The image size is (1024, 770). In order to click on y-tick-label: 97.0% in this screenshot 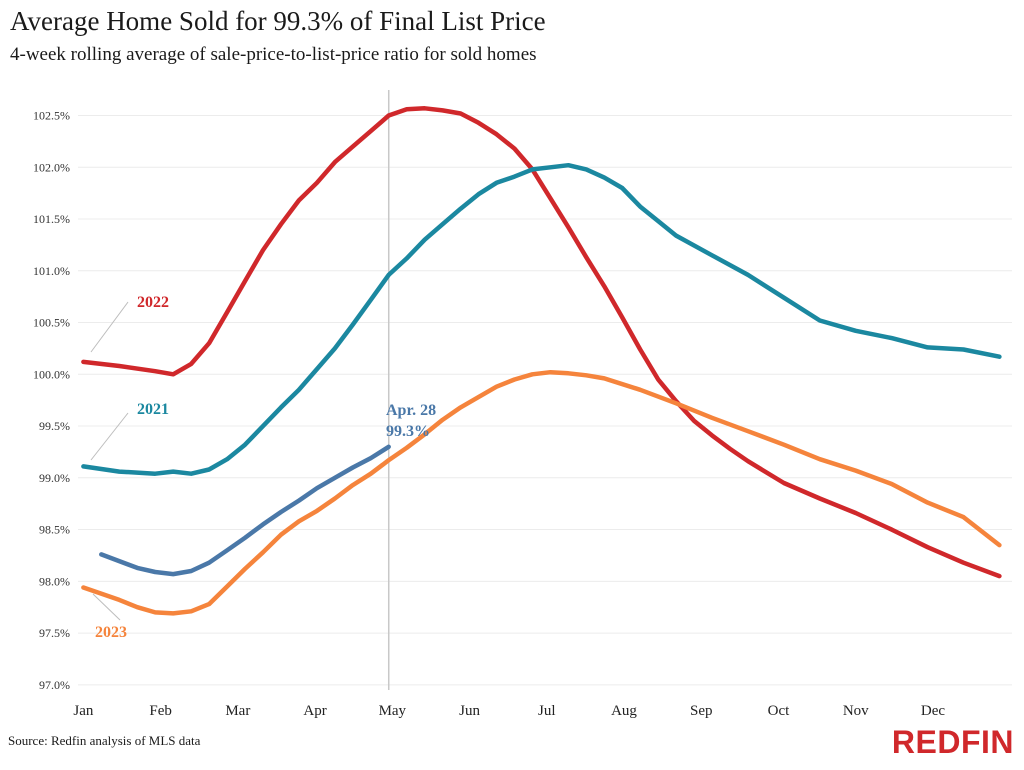, I will do `click(54, 685)`.